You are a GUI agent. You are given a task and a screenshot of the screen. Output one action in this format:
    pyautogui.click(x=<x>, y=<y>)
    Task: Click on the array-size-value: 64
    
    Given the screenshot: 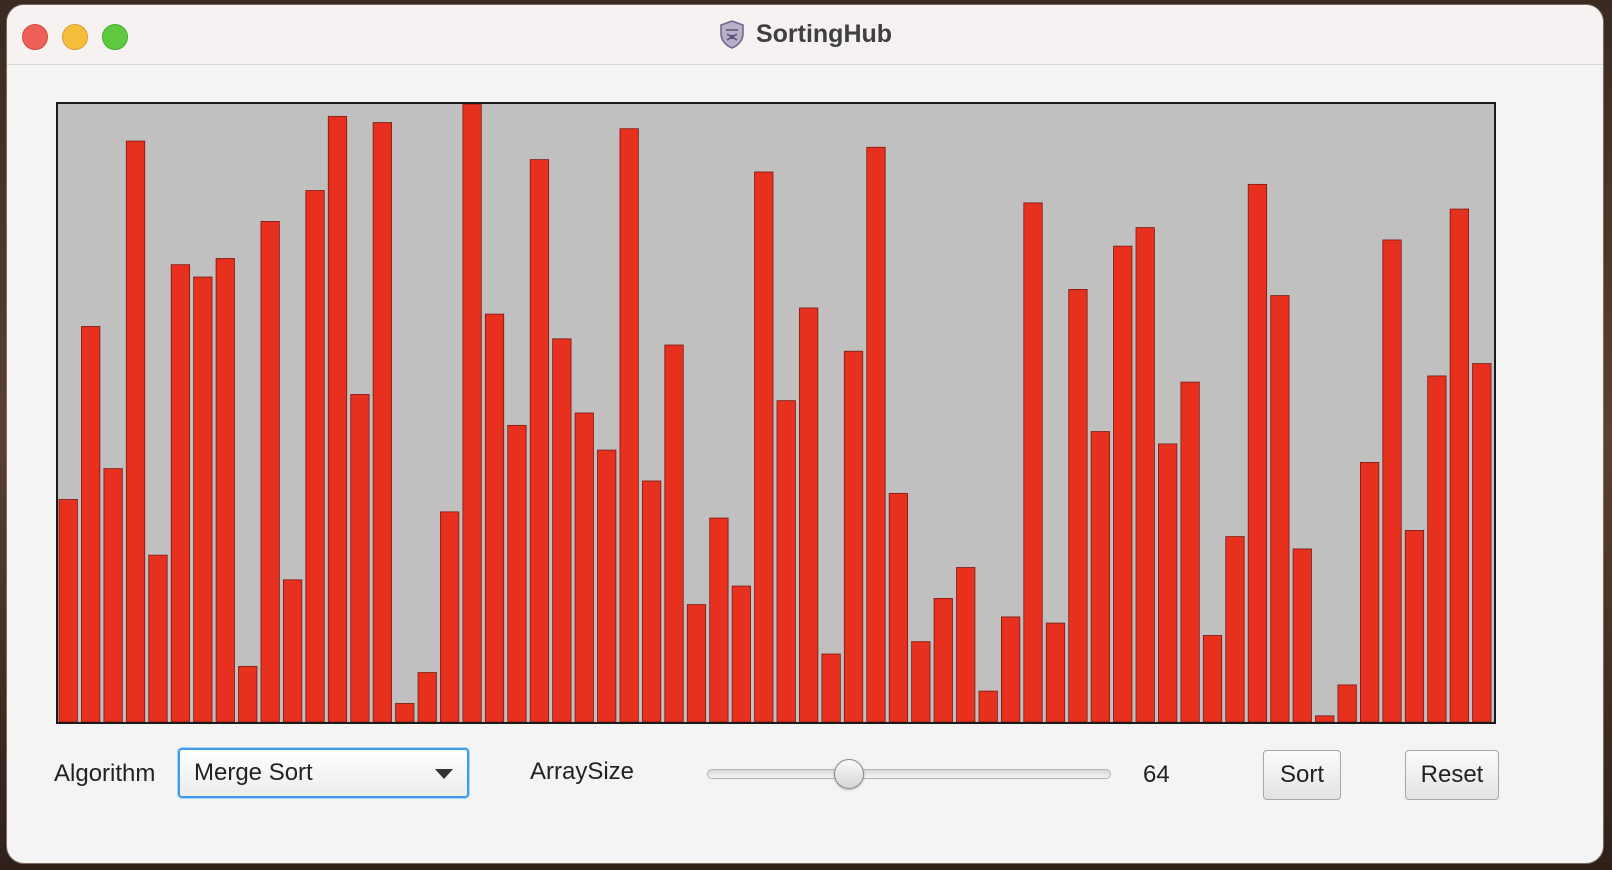 What is the action you would take?
    pyautogui.click(x=1156, y=774)
    